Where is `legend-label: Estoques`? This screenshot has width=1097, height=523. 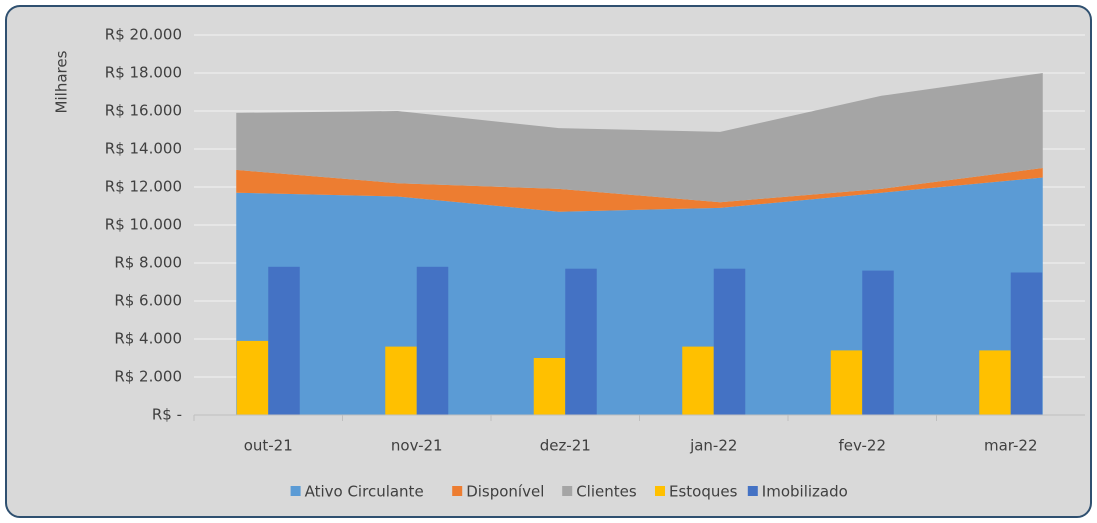
legend-label: Estoques is located at coordinates (703, 492).